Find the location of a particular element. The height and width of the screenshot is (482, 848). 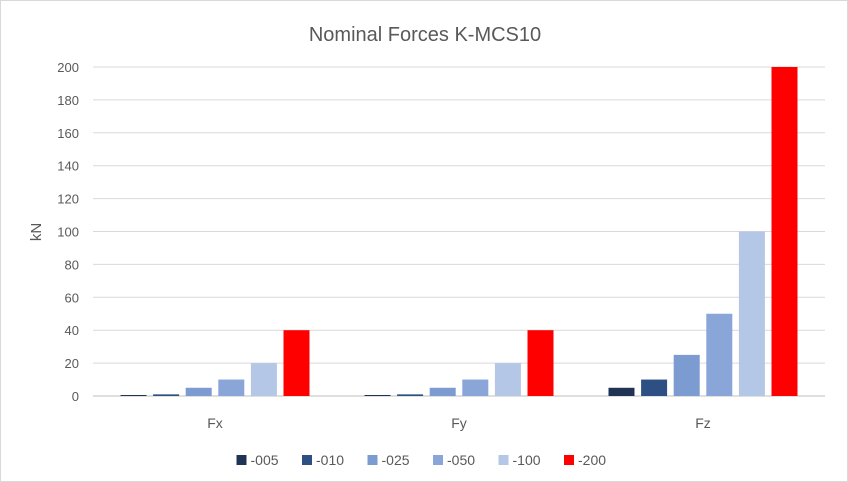

y-tick-label: 160 is located at coordinates (68, 133).